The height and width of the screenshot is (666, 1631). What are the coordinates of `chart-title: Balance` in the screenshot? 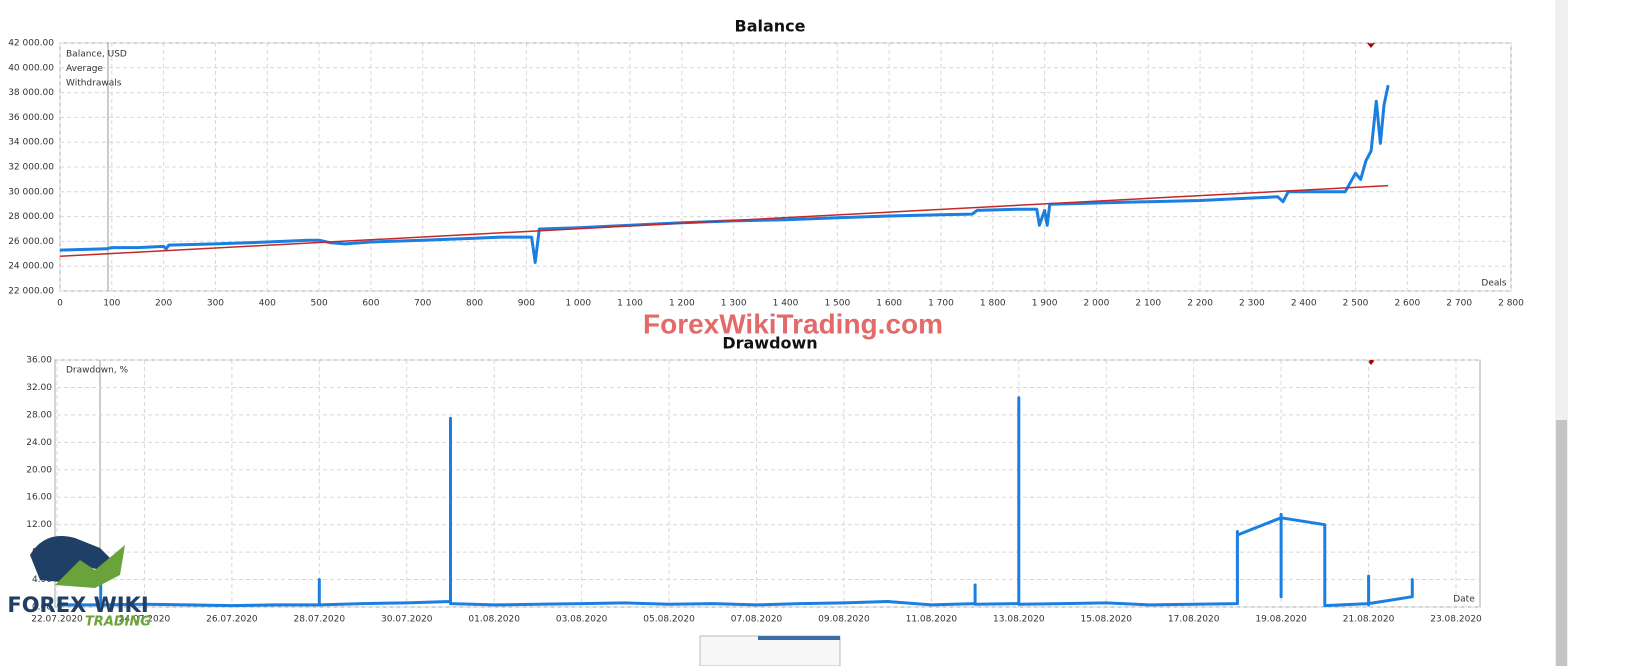 It's located at (770, 26).